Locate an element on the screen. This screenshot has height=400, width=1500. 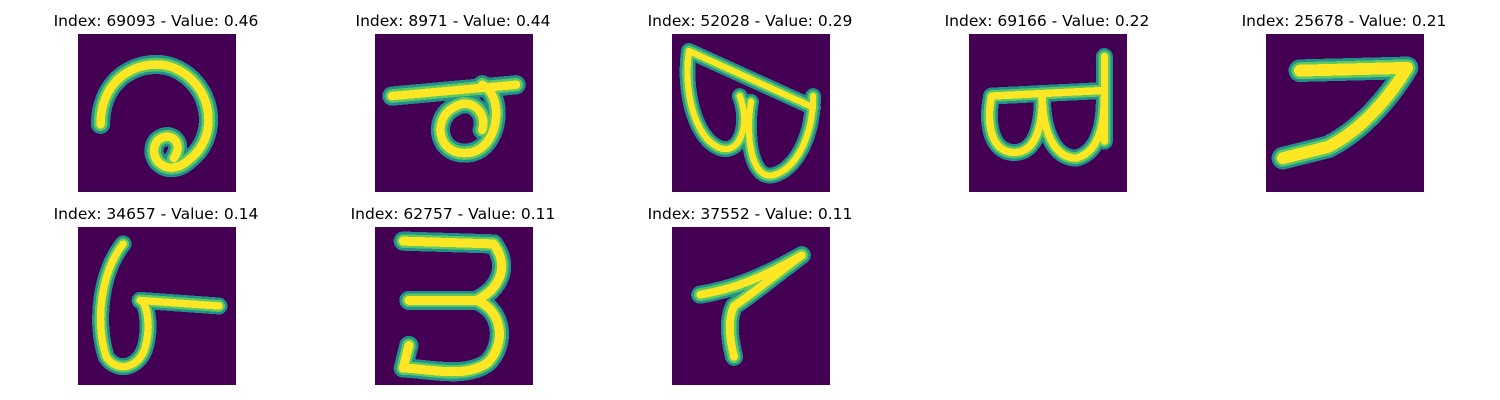
digit-panel: Index: 8971 - Value: 0.44 is located at coordinates (453, 104).